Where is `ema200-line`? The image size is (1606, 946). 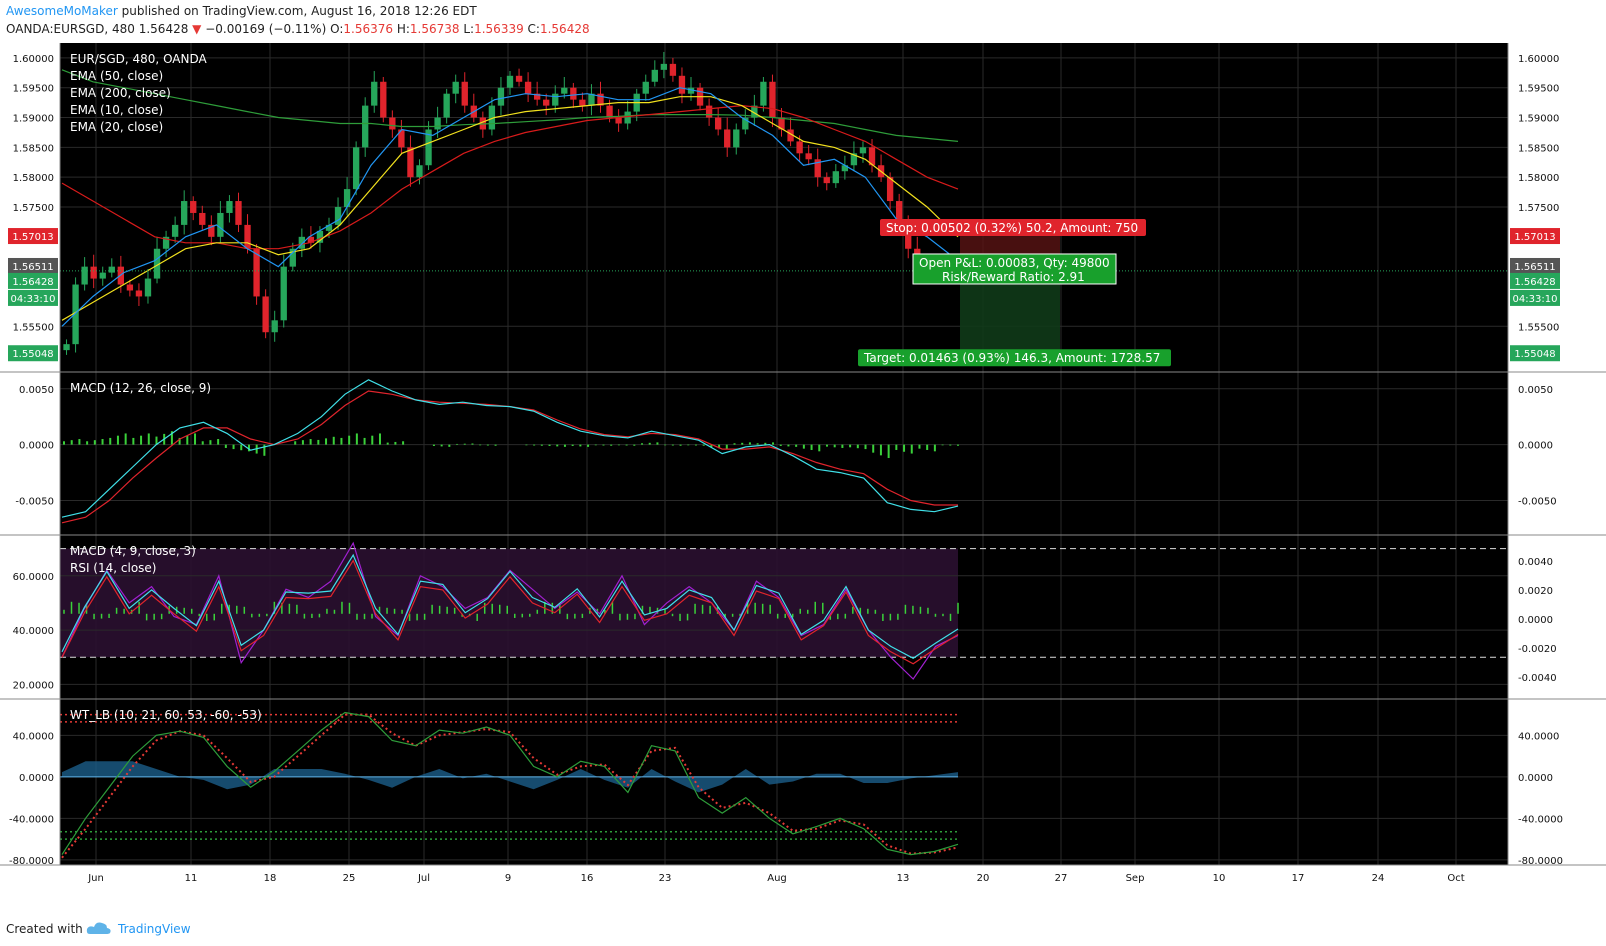 ema200-line is located at coordinates (510, 105).